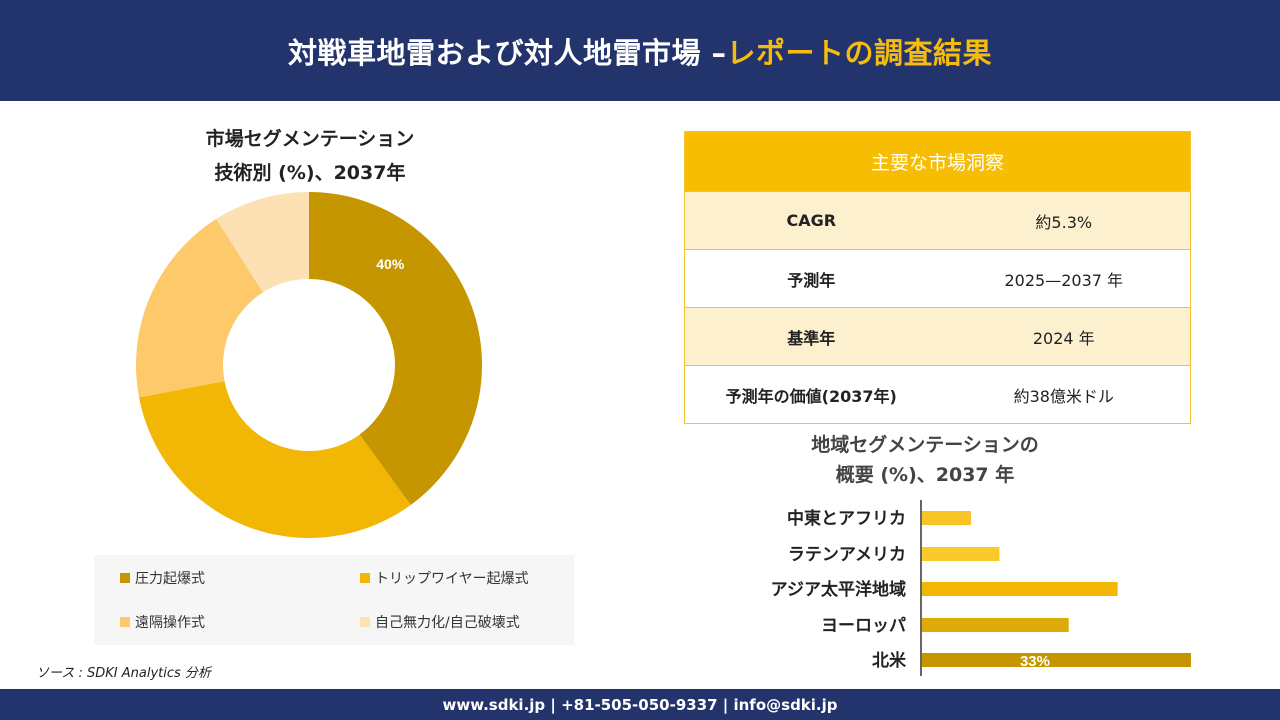 This screenshot has height=720, width=1280. What do you see at coordinates (390, 264) in the screenshot?
I see `donut-data-label-1: 40%` at bounding box center [390, 264].